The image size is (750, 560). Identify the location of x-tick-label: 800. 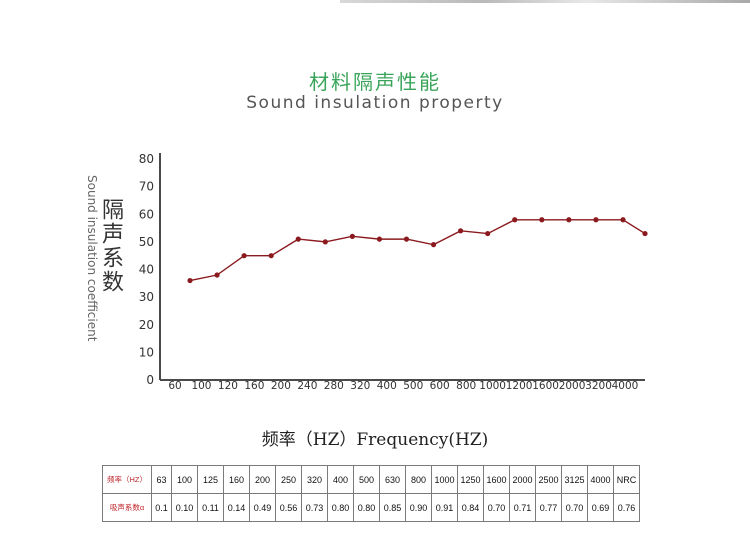
(466, 386).